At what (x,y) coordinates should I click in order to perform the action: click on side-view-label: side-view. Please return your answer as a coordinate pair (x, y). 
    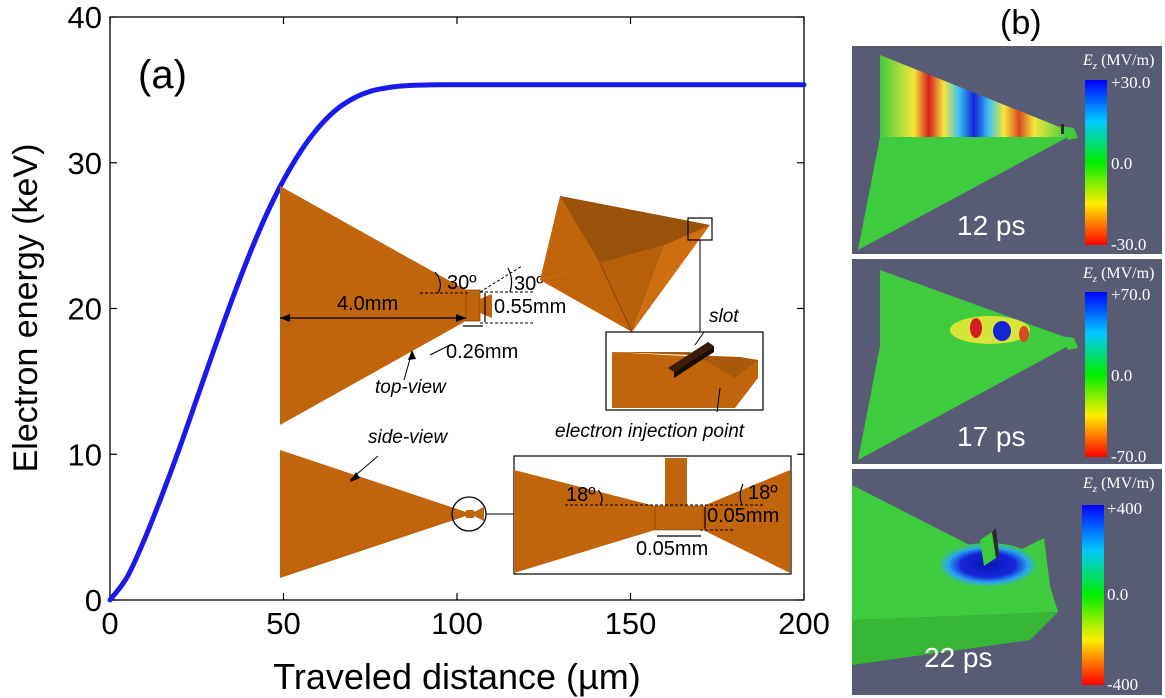
    Looking at the image, I should click on (408, 437).